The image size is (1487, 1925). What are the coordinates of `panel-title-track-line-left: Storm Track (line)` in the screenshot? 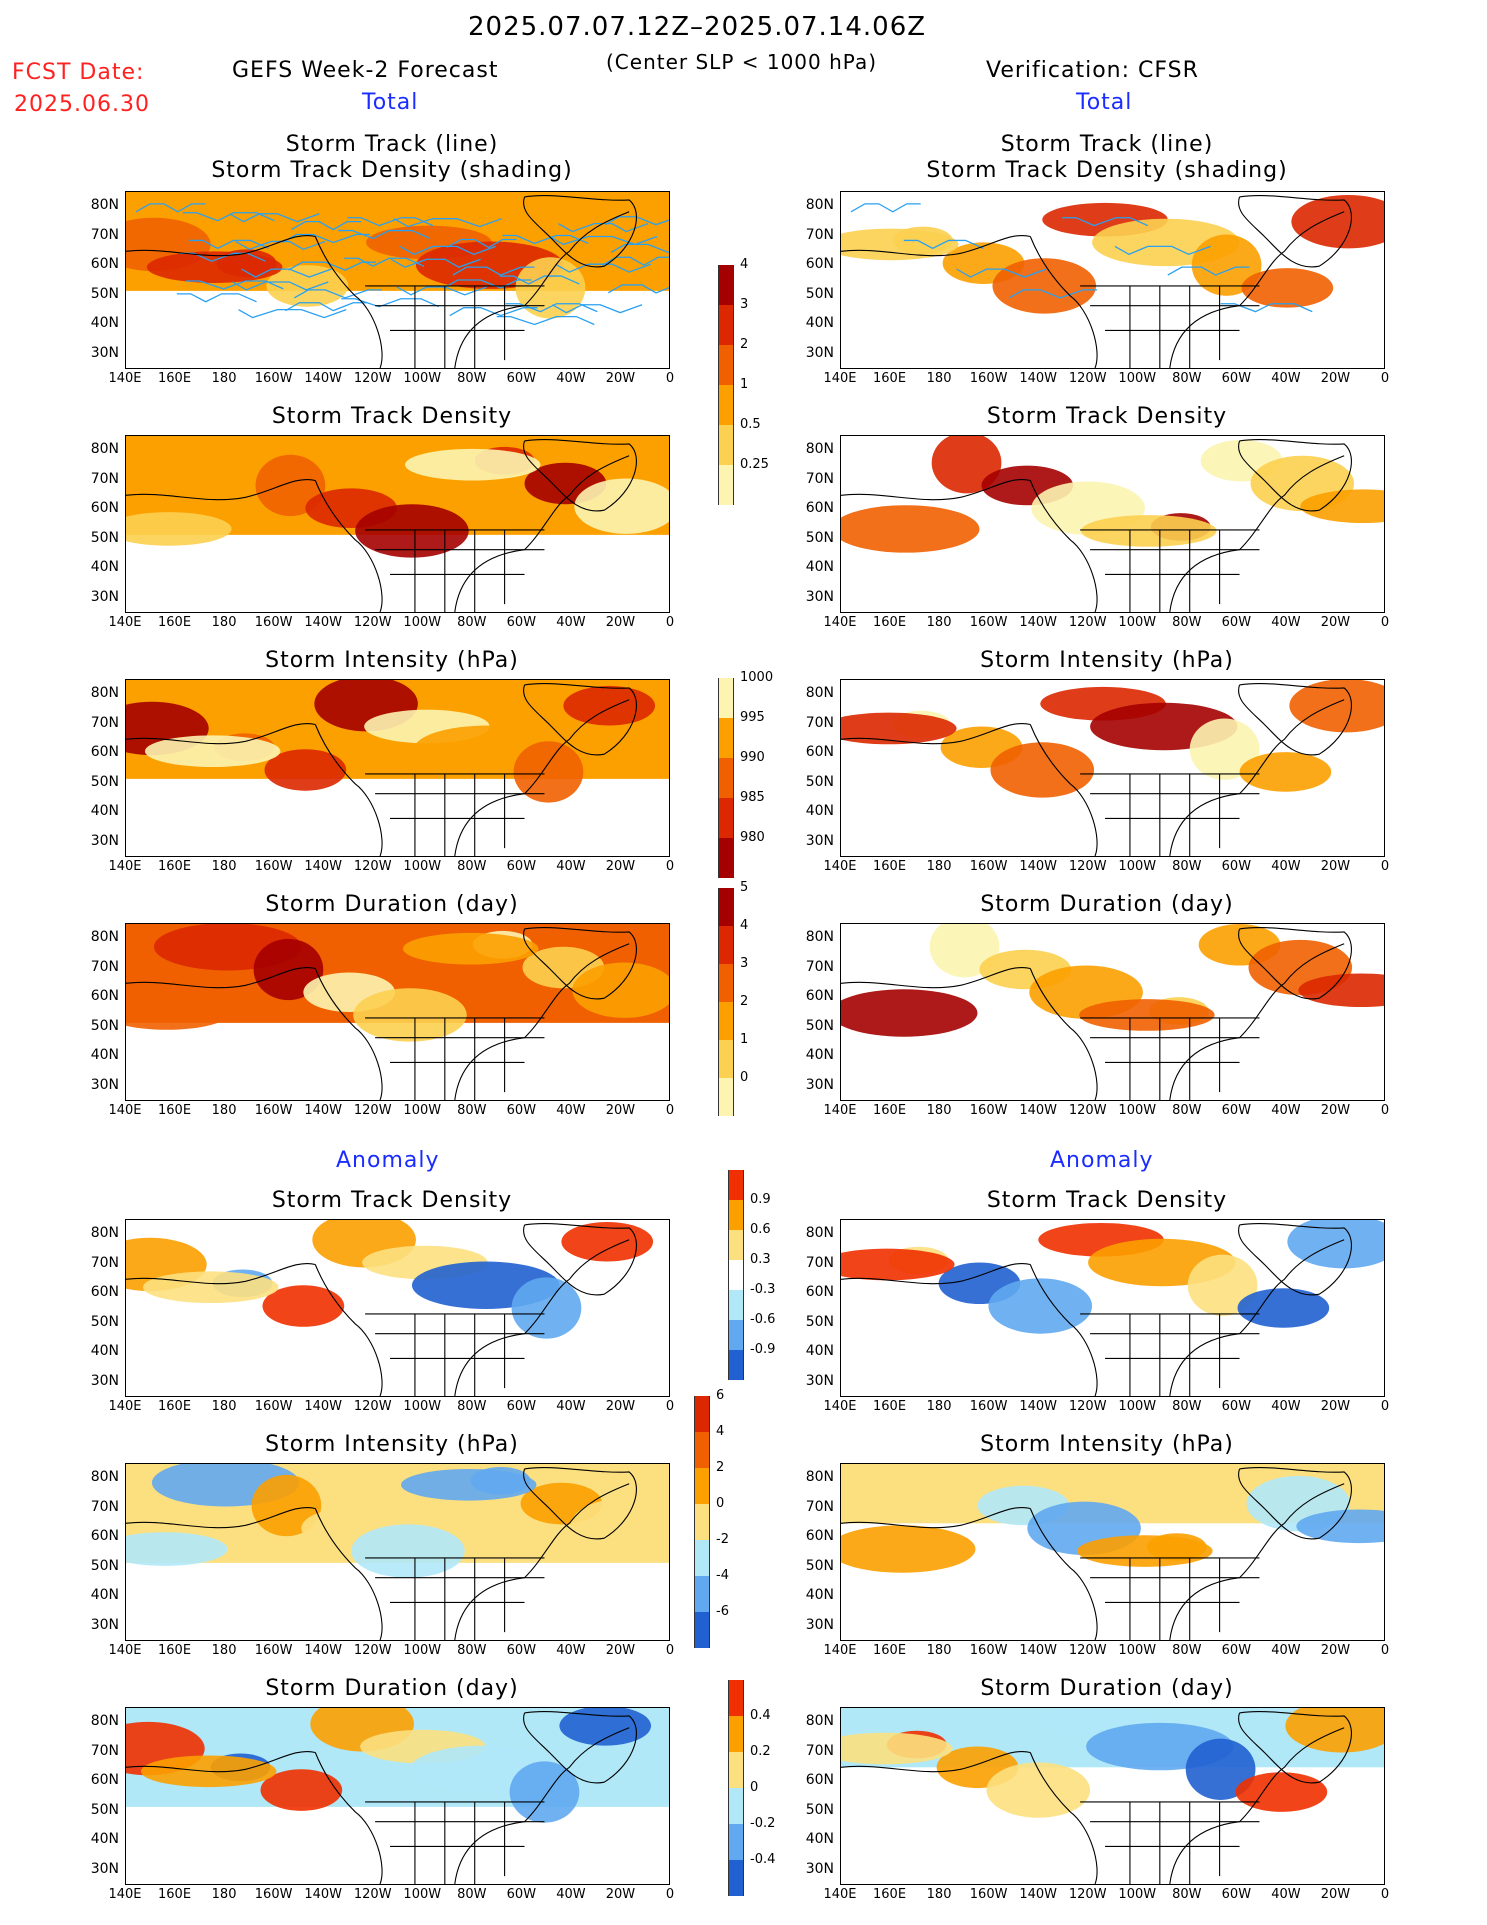 It's located at (392, 144).